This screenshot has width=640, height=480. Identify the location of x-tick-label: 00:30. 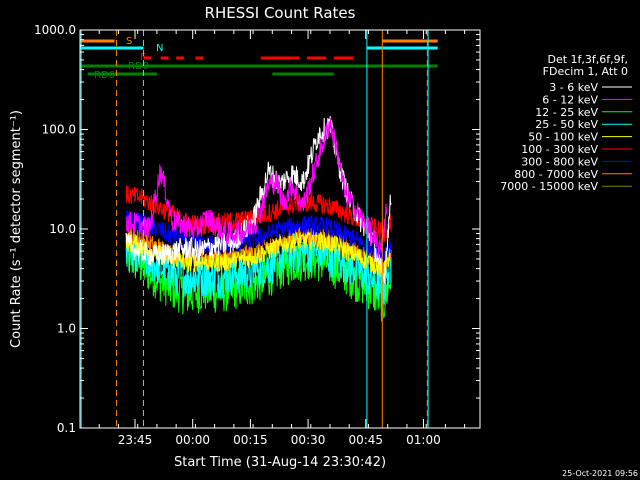
(308, 440).